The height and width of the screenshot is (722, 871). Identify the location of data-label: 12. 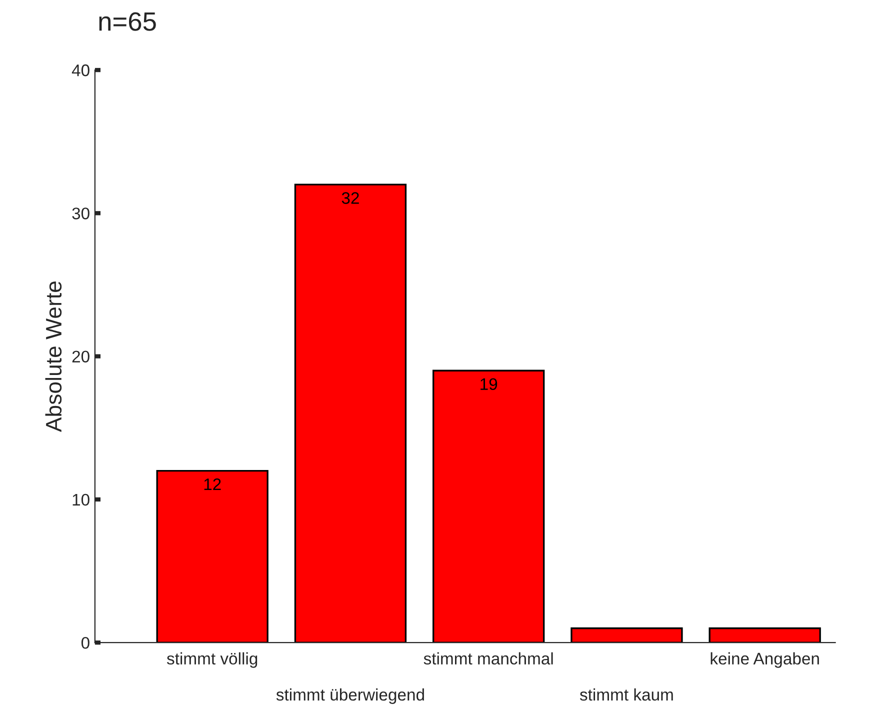
(212, 484).